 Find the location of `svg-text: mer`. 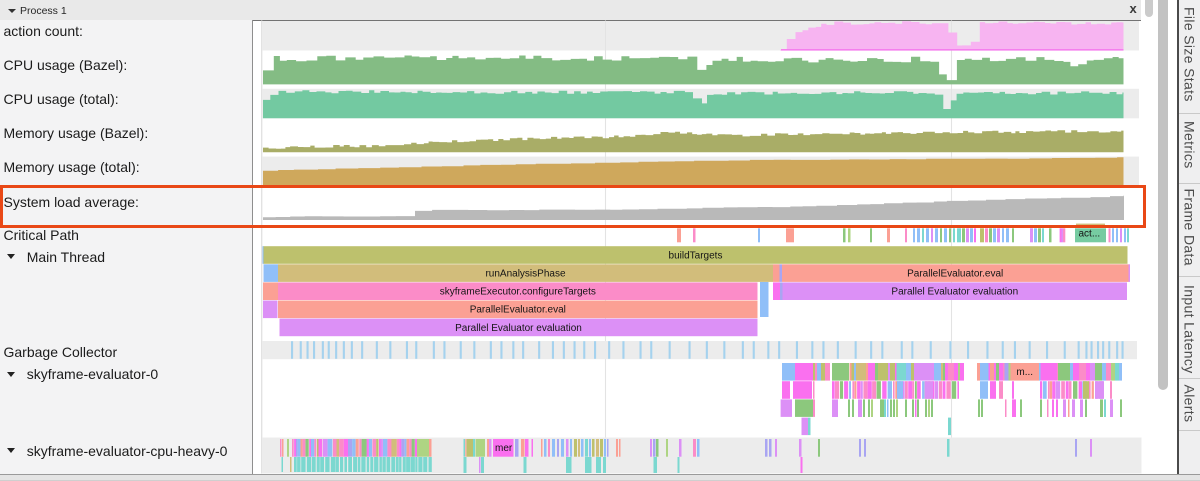

svg-text: mer is located at coordinates (504, 448).